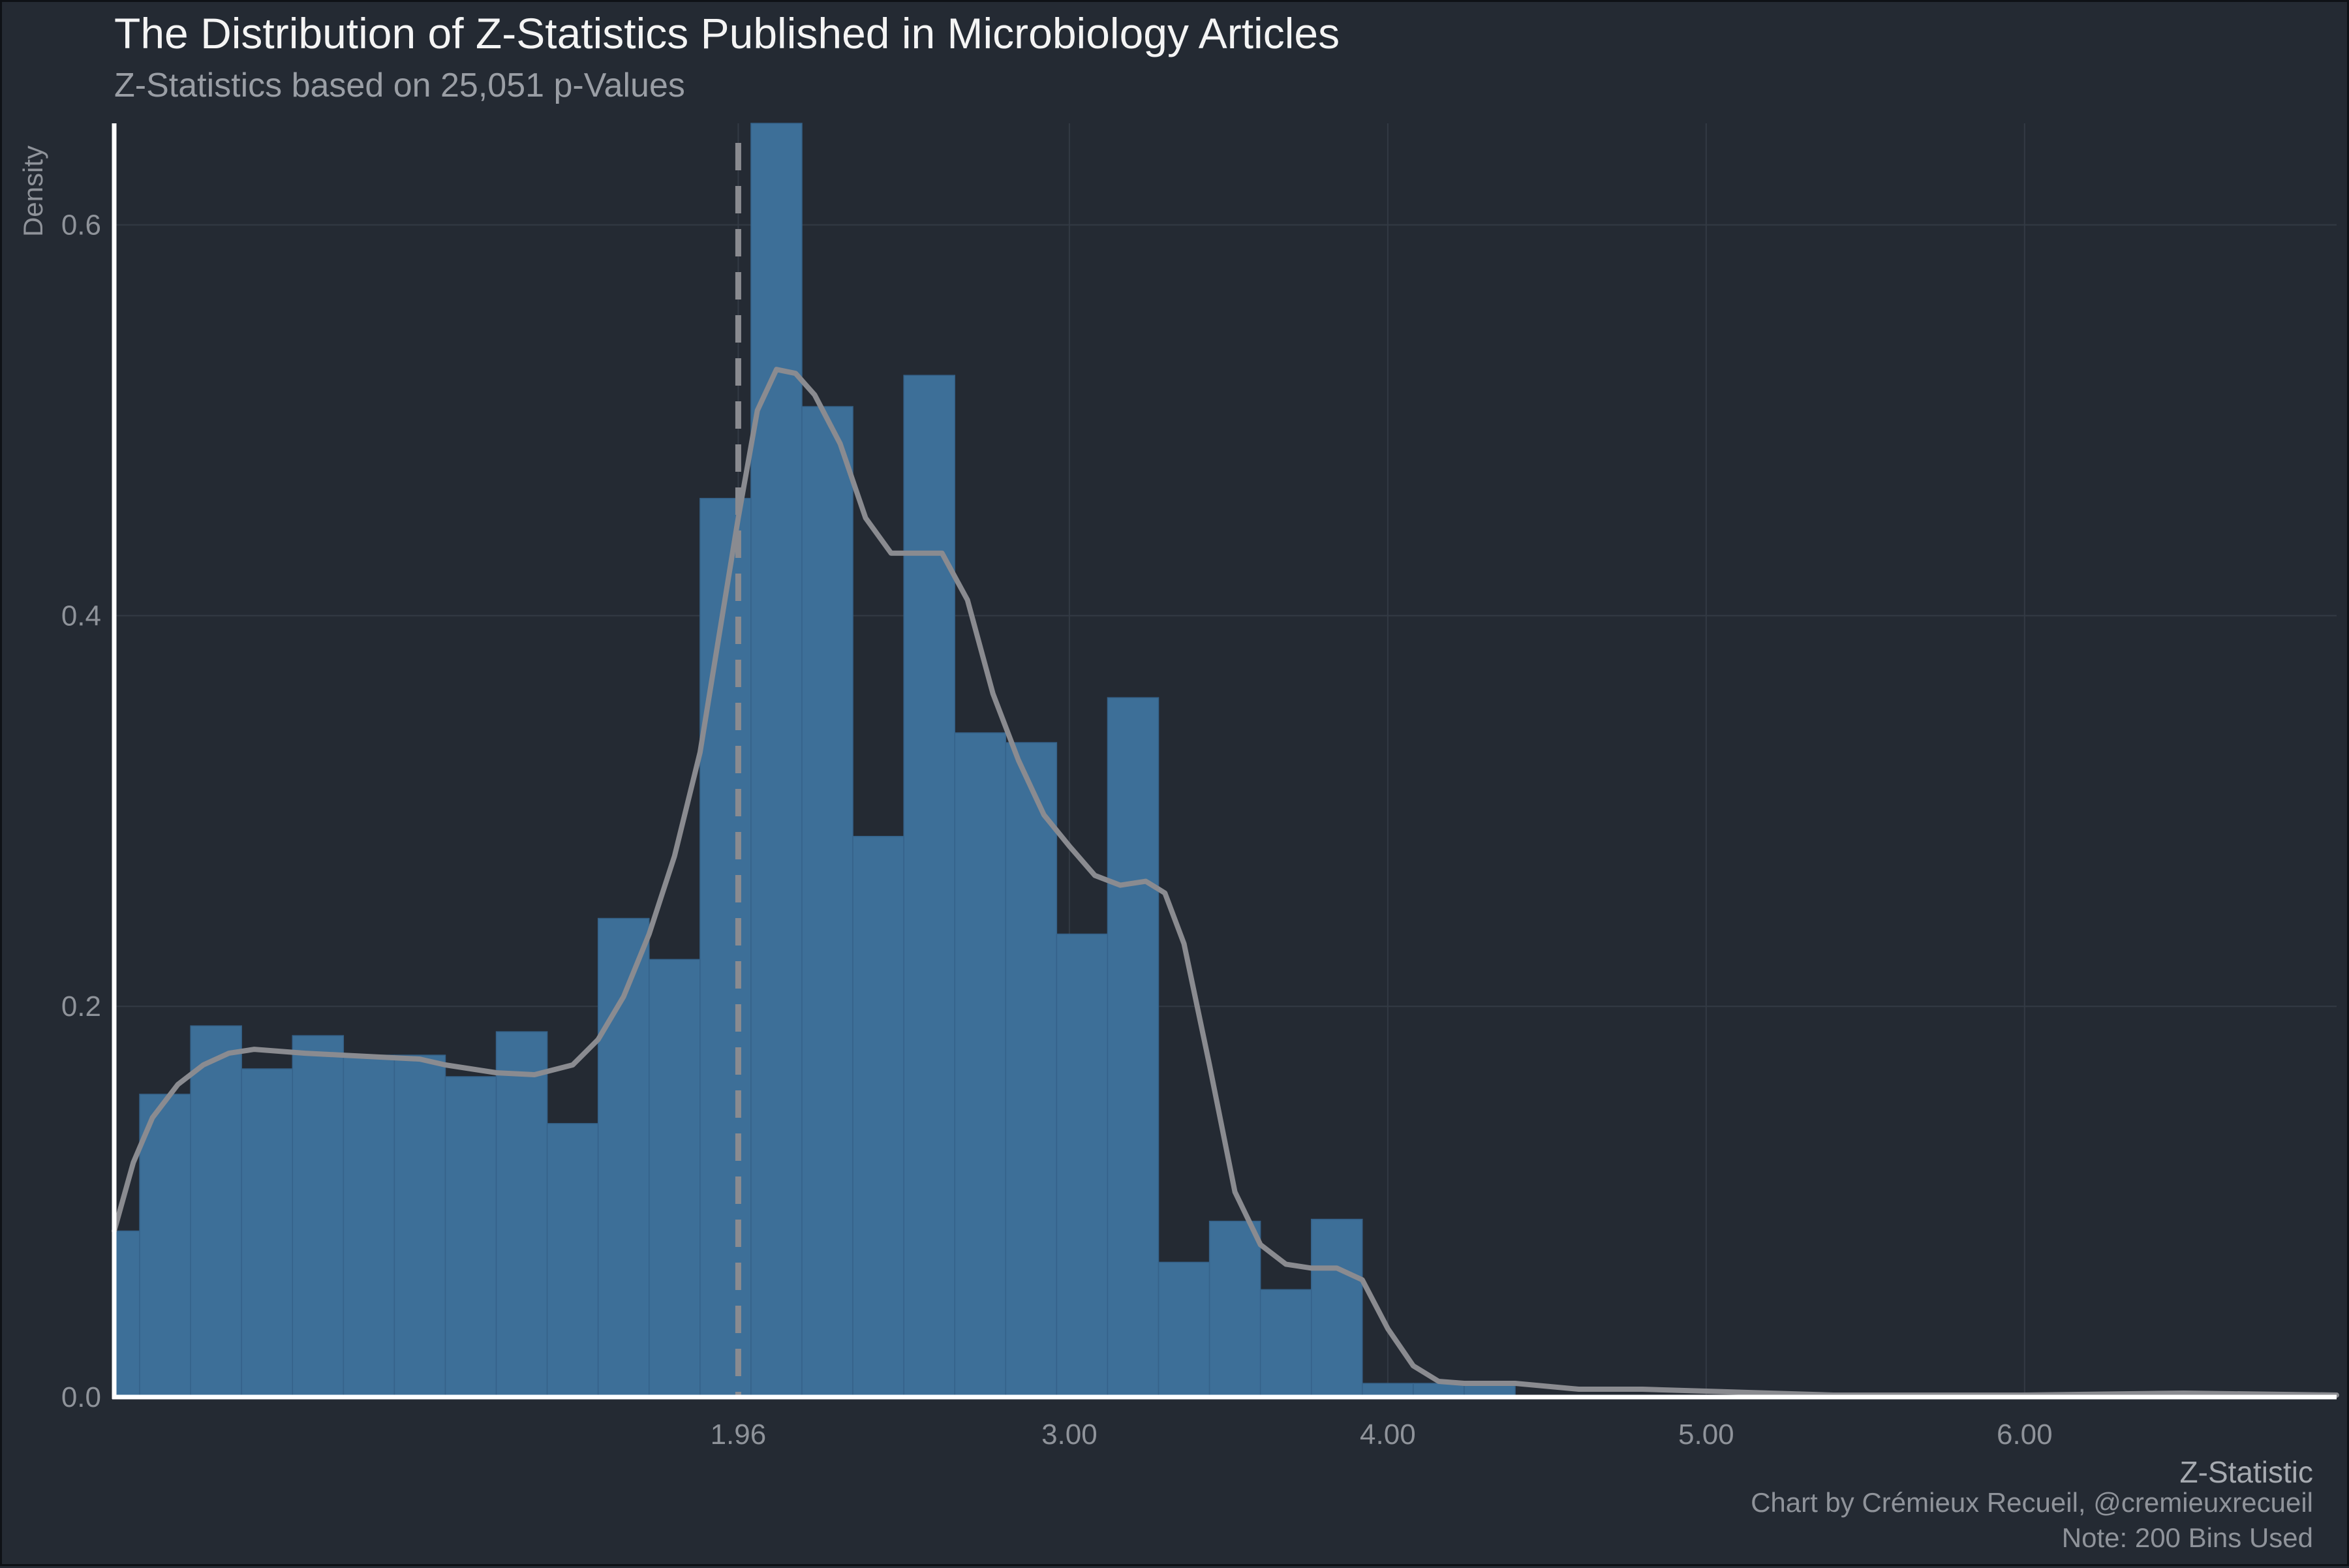  I want to click on x-tick-label-4: 6.00, so click(2025, 1435).